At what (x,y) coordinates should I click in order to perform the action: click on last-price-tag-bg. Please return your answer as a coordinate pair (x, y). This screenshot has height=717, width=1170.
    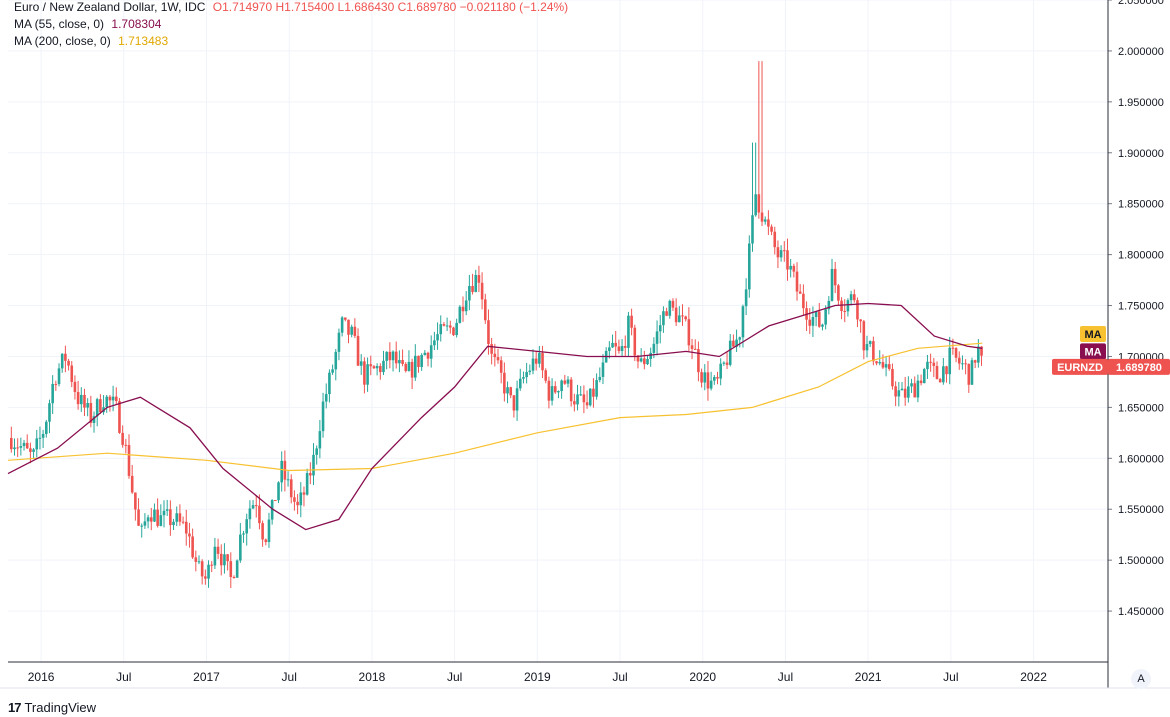
    Looking at the image, I should click on (1139, 366).